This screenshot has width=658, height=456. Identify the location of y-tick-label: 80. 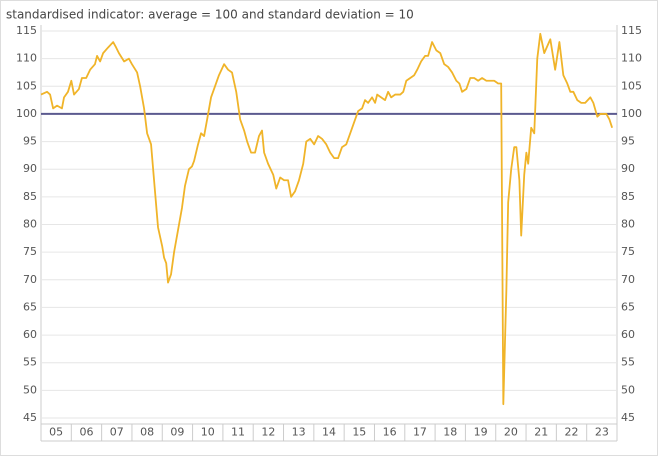
(30, 224).